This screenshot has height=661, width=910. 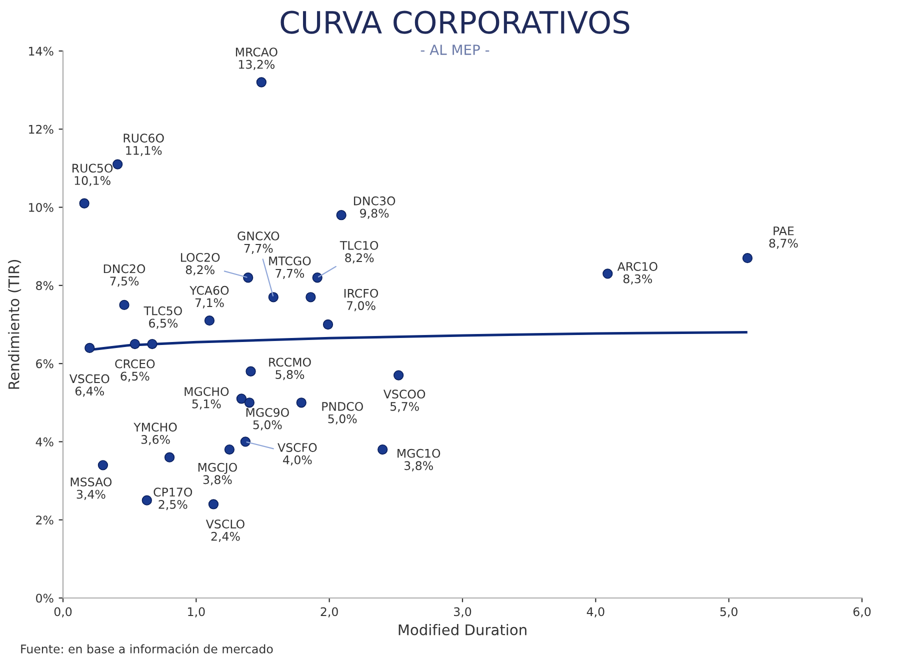 What do you see at coordinates (163, 317) in the screenshot?
I see `annotation: TLC5O 6,5%` at bounding box center [163, 317].